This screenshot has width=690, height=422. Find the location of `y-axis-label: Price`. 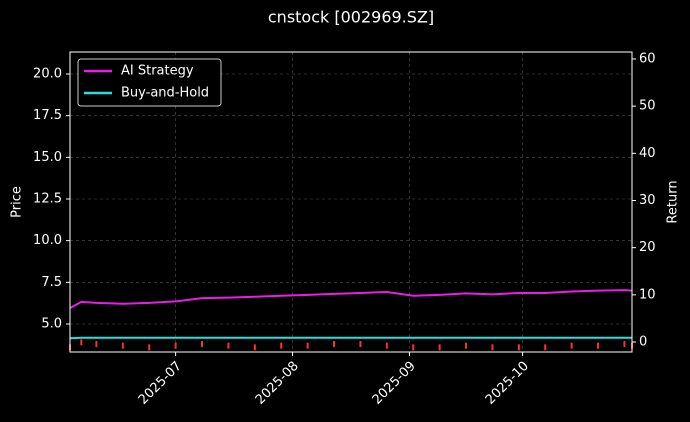

y-axis-label: Price is located at coordinates (17, 202).